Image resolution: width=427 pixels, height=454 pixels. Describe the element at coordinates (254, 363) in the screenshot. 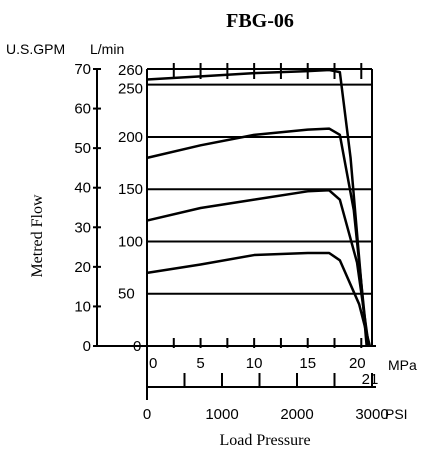

I see `mpa-tick-label: 10` at that location.